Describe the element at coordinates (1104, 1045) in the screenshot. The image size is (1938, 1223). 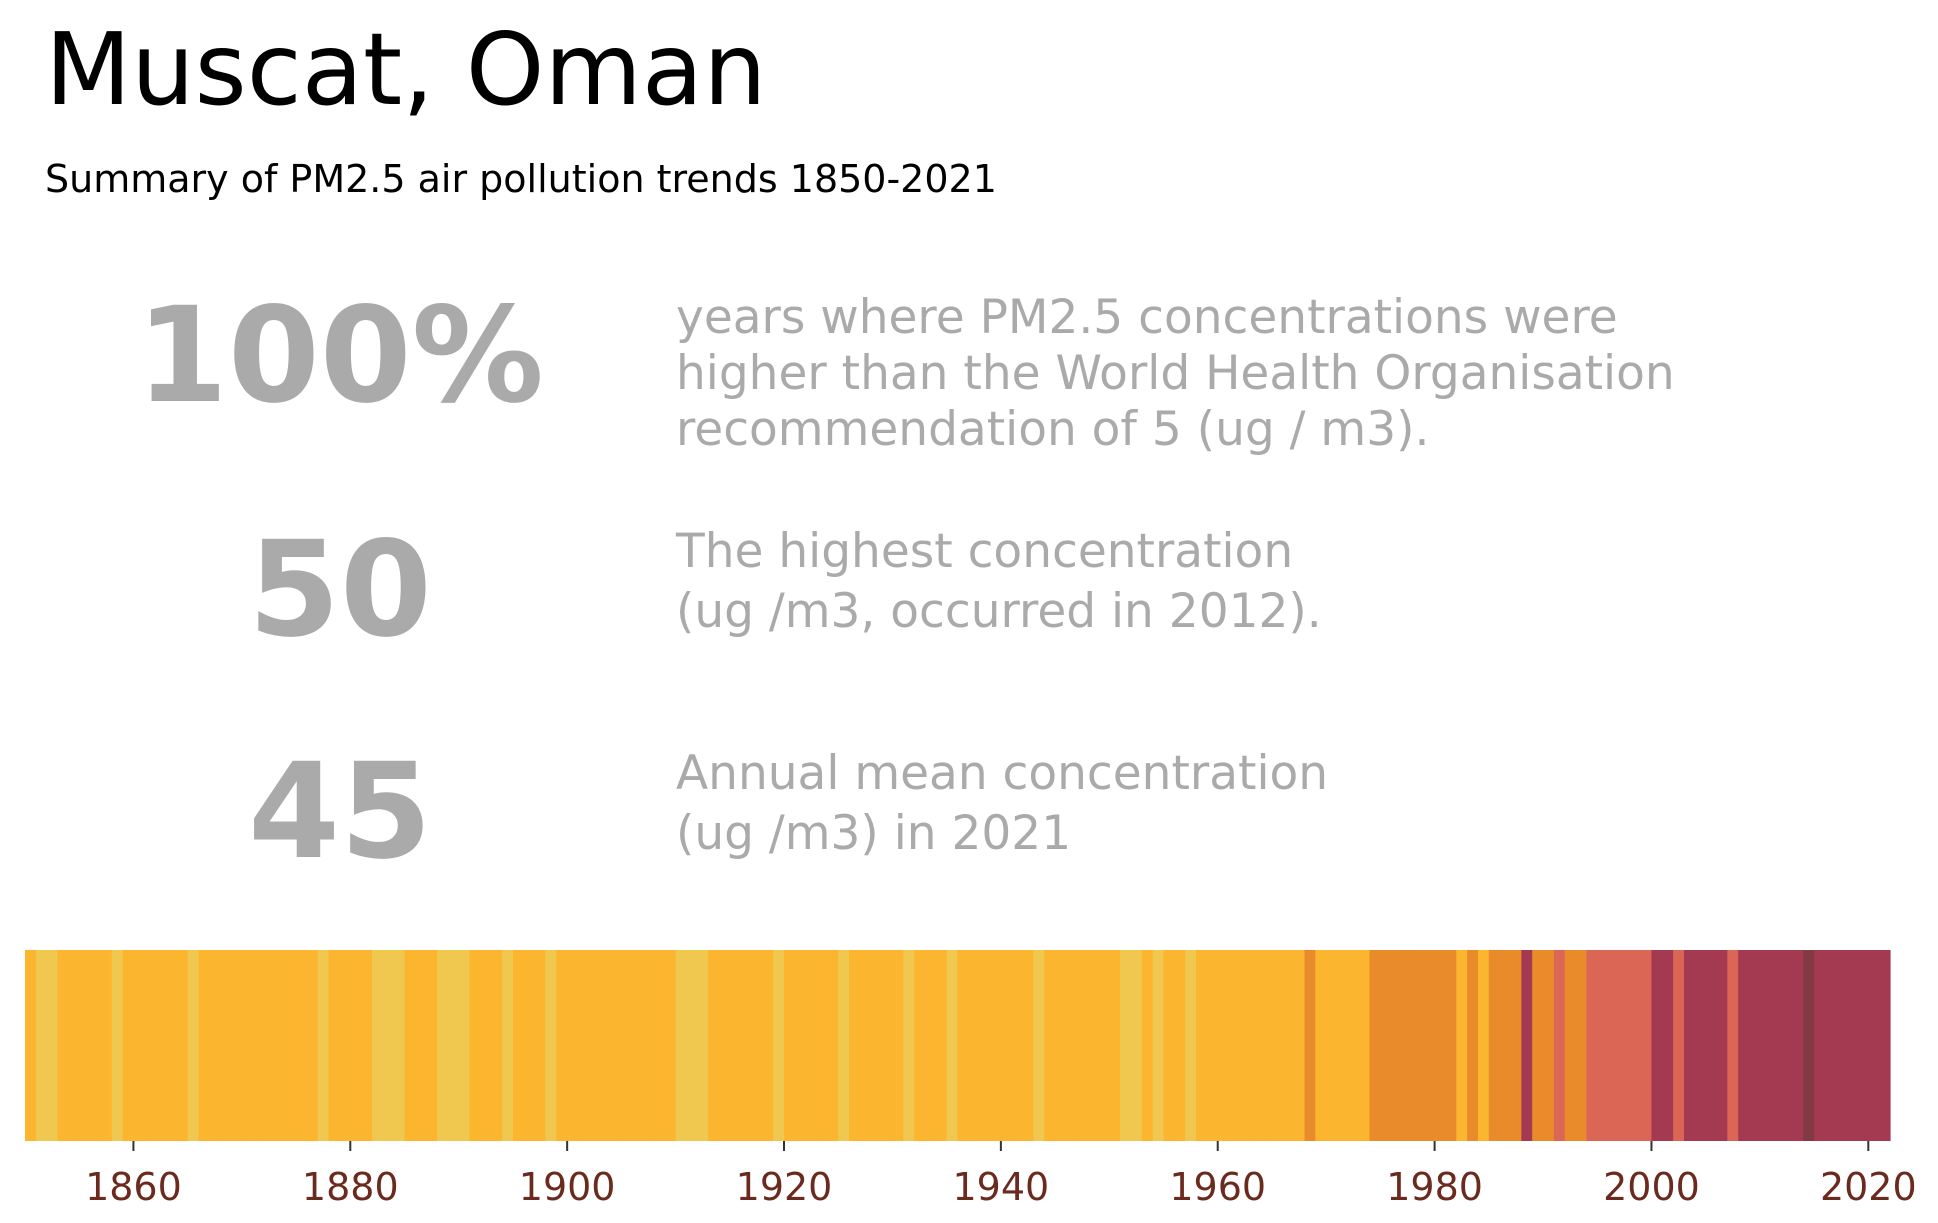
I see `stripe-1949` at that location.